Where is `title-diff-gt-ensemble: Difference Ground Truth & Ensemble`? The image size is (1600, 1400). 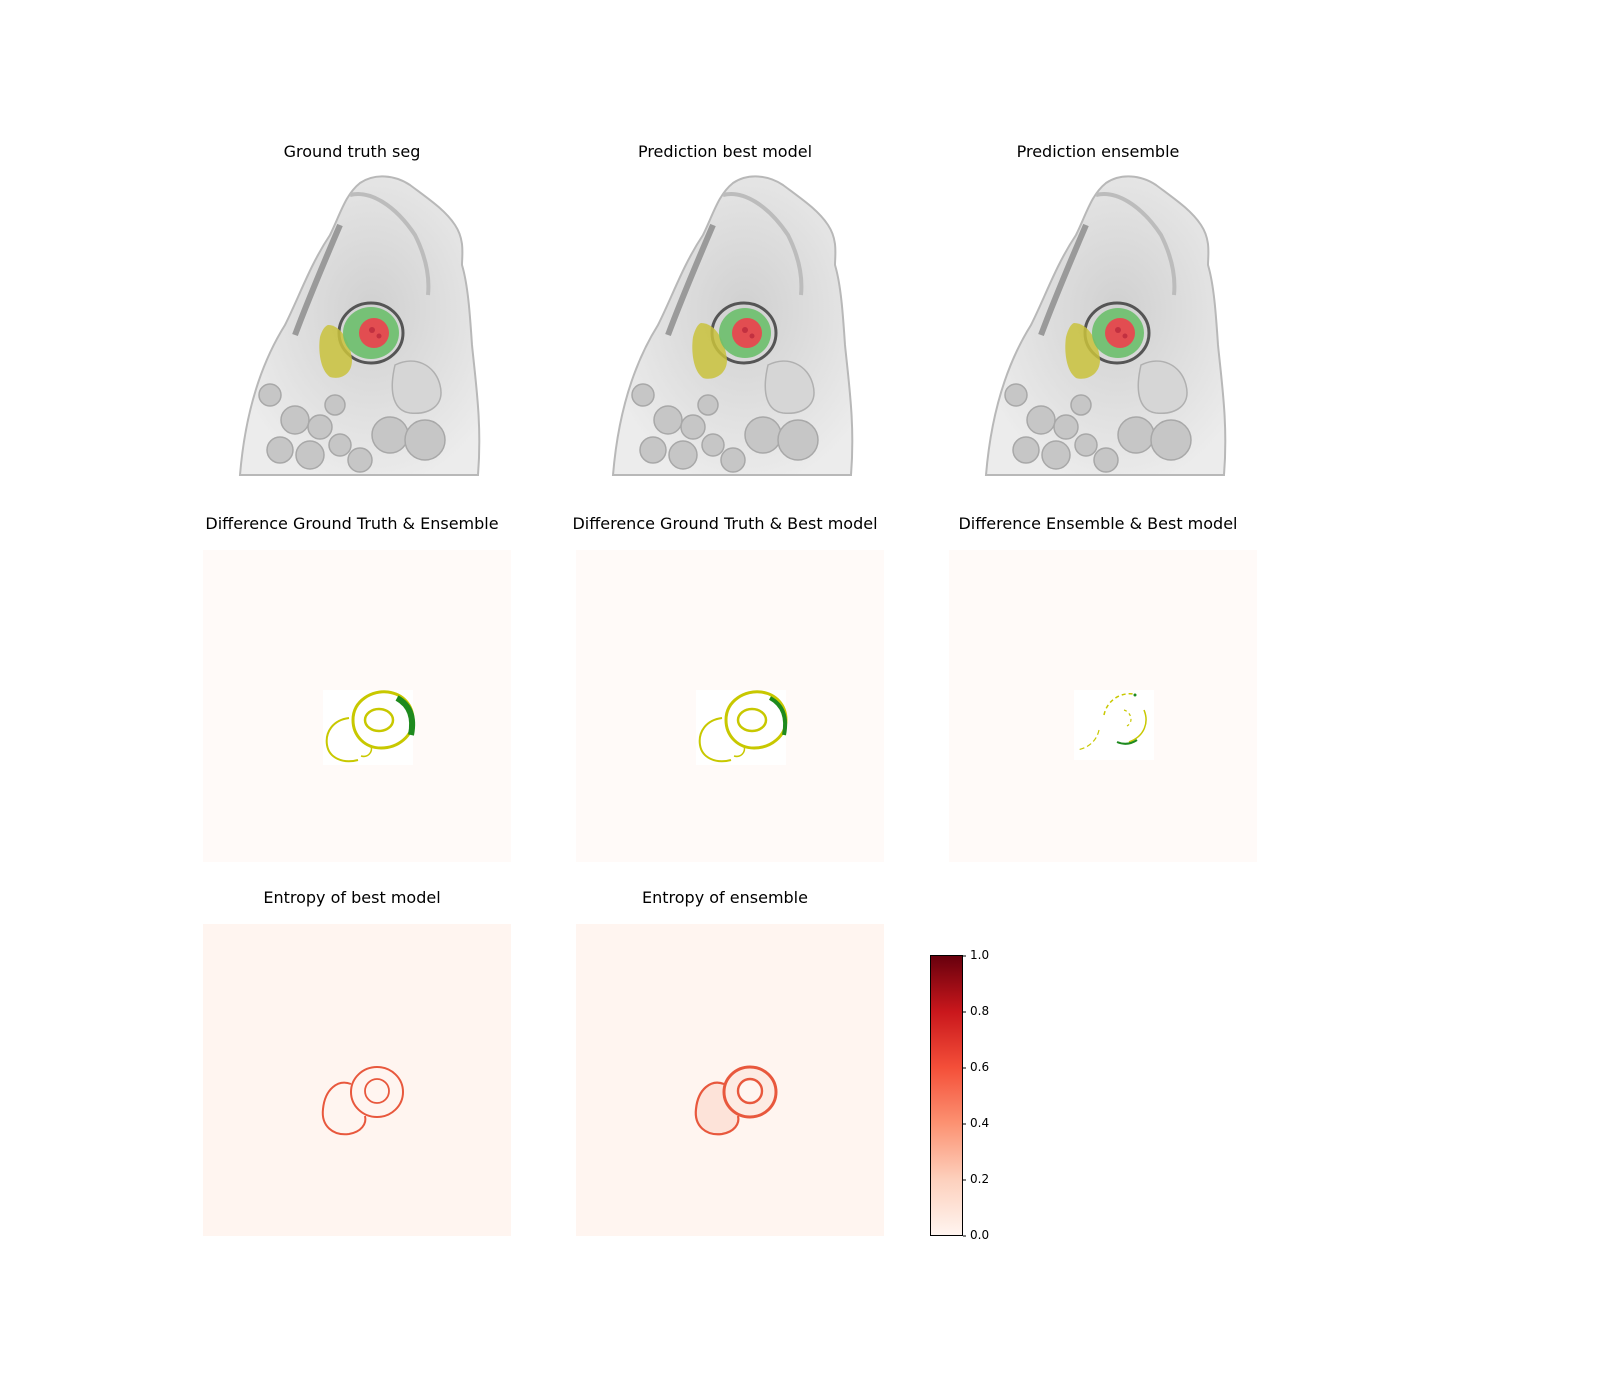 title-diff-gt-ensemble: Difference Ground Truth & Ensemble is located at coordinates (352, 523).